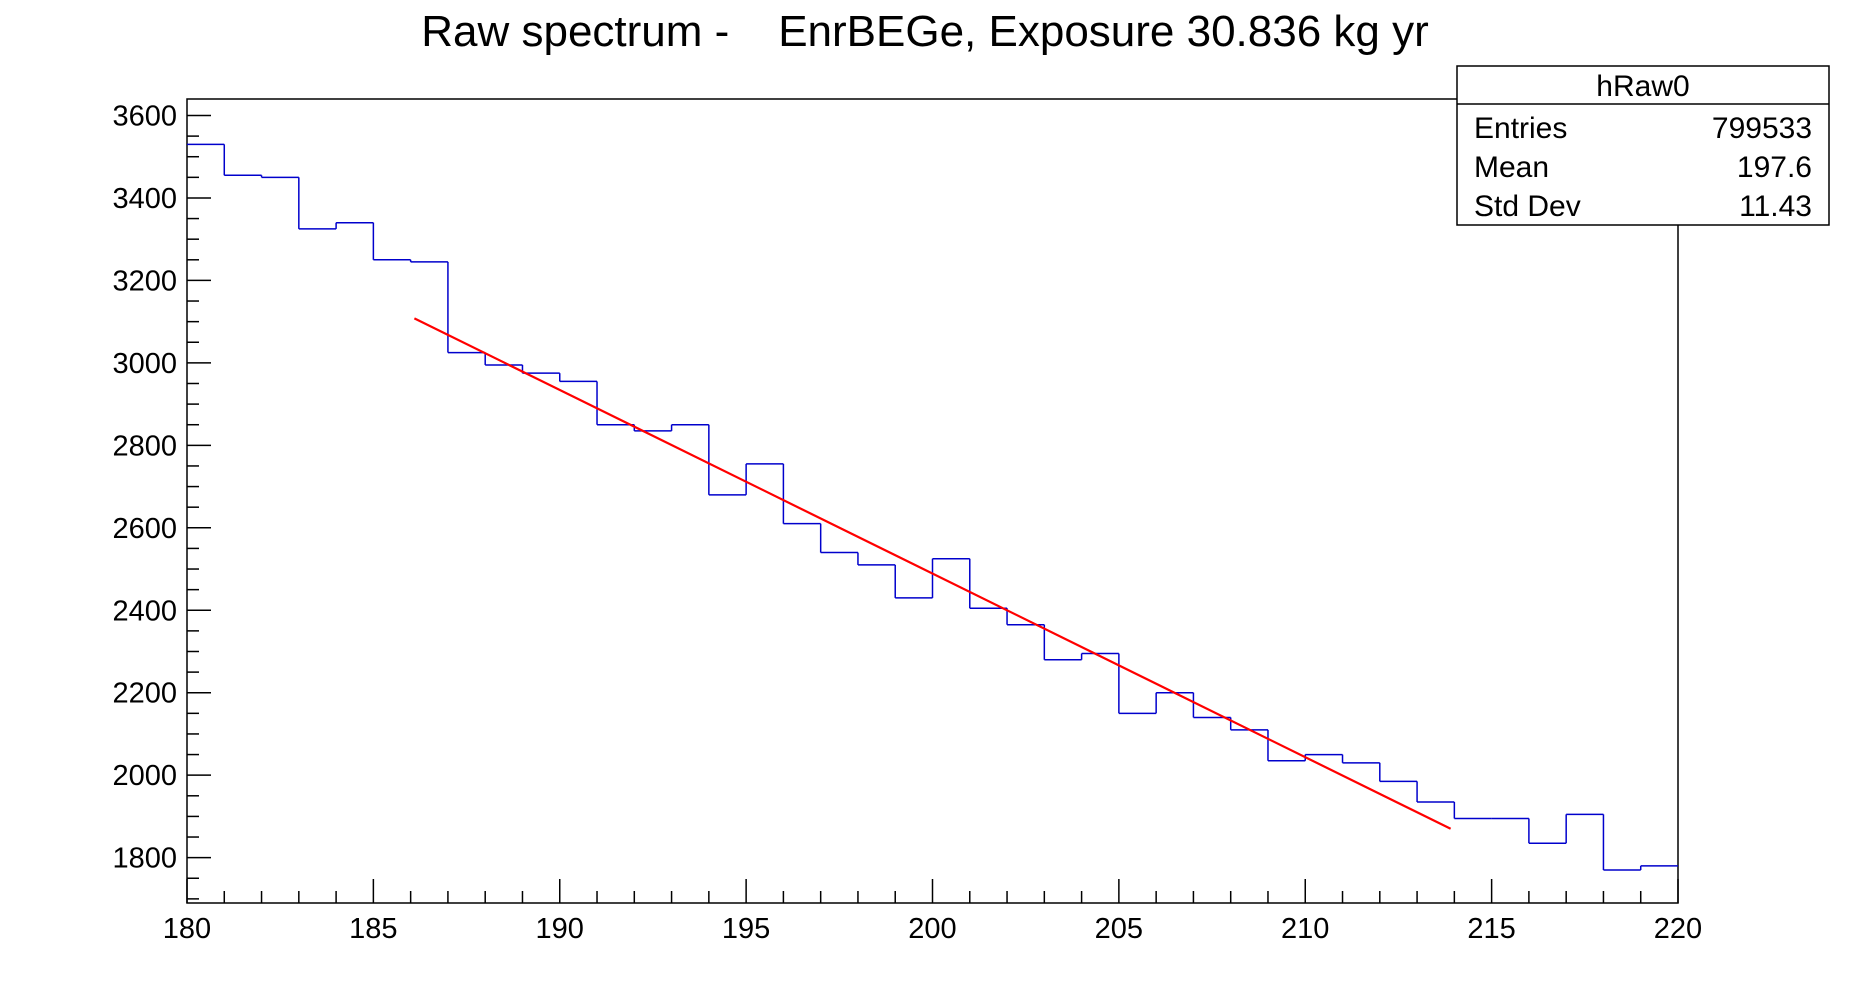 Image resolution: width=1851 pixels, height=998 pixels. What do you see at coordinates (373, 929) in the screenshot?
I see `x-tick-label: 185` at bounding box center [373, 929].